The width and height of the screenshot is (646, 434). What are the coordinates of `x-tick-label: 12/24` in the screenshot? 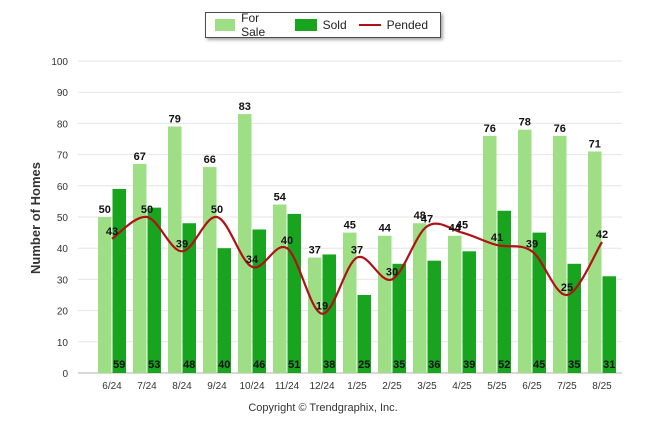 It's located at (321, 386).